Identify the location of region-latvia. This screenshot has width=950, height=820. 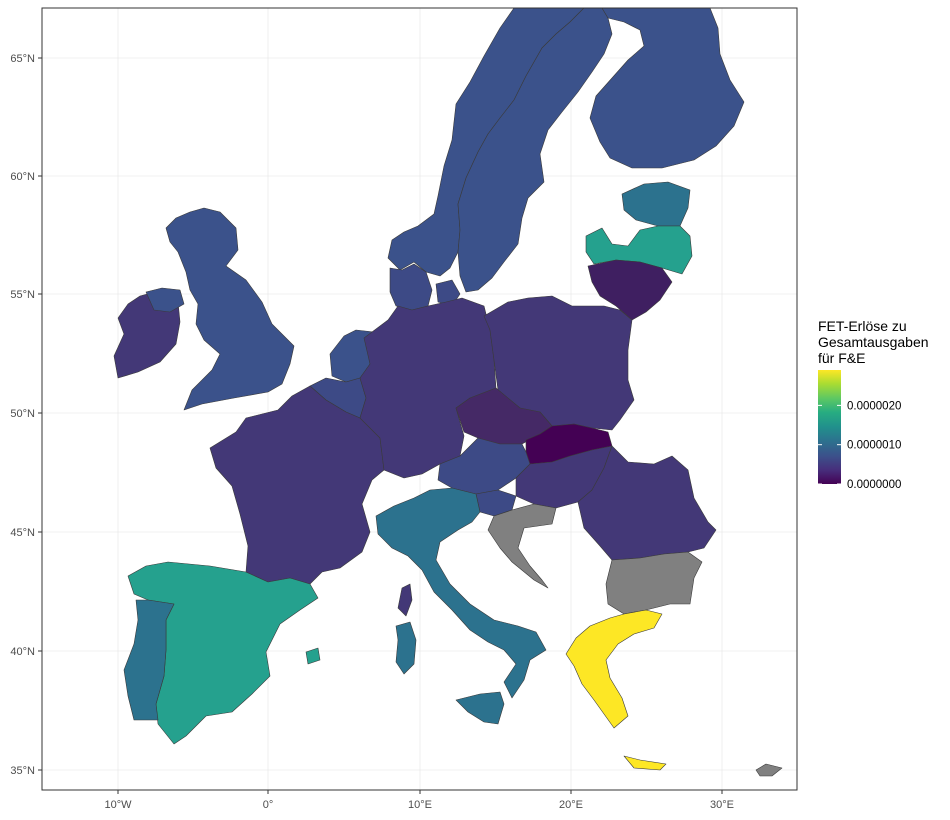
(639, 250).